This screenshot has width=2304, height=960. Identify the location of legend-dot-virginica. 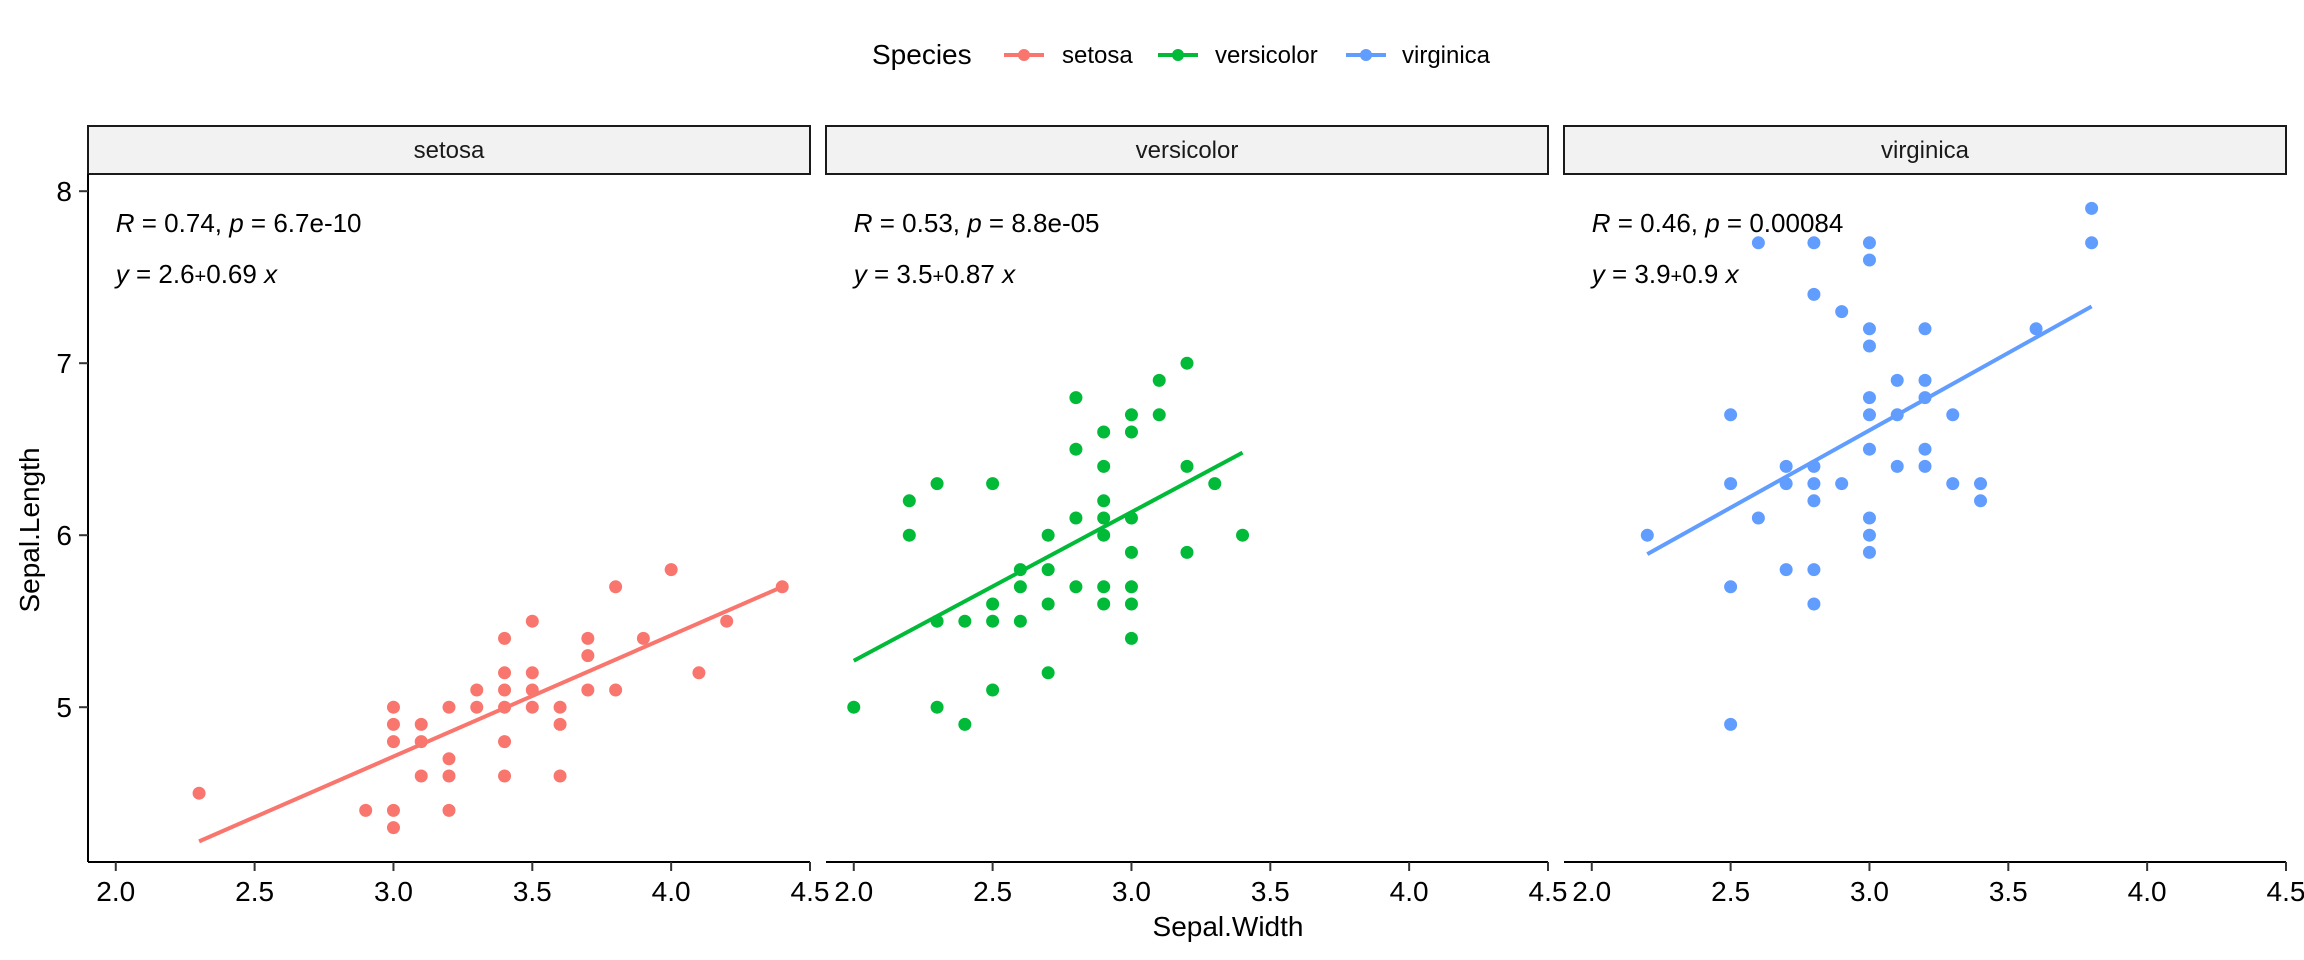
(1366, 55).